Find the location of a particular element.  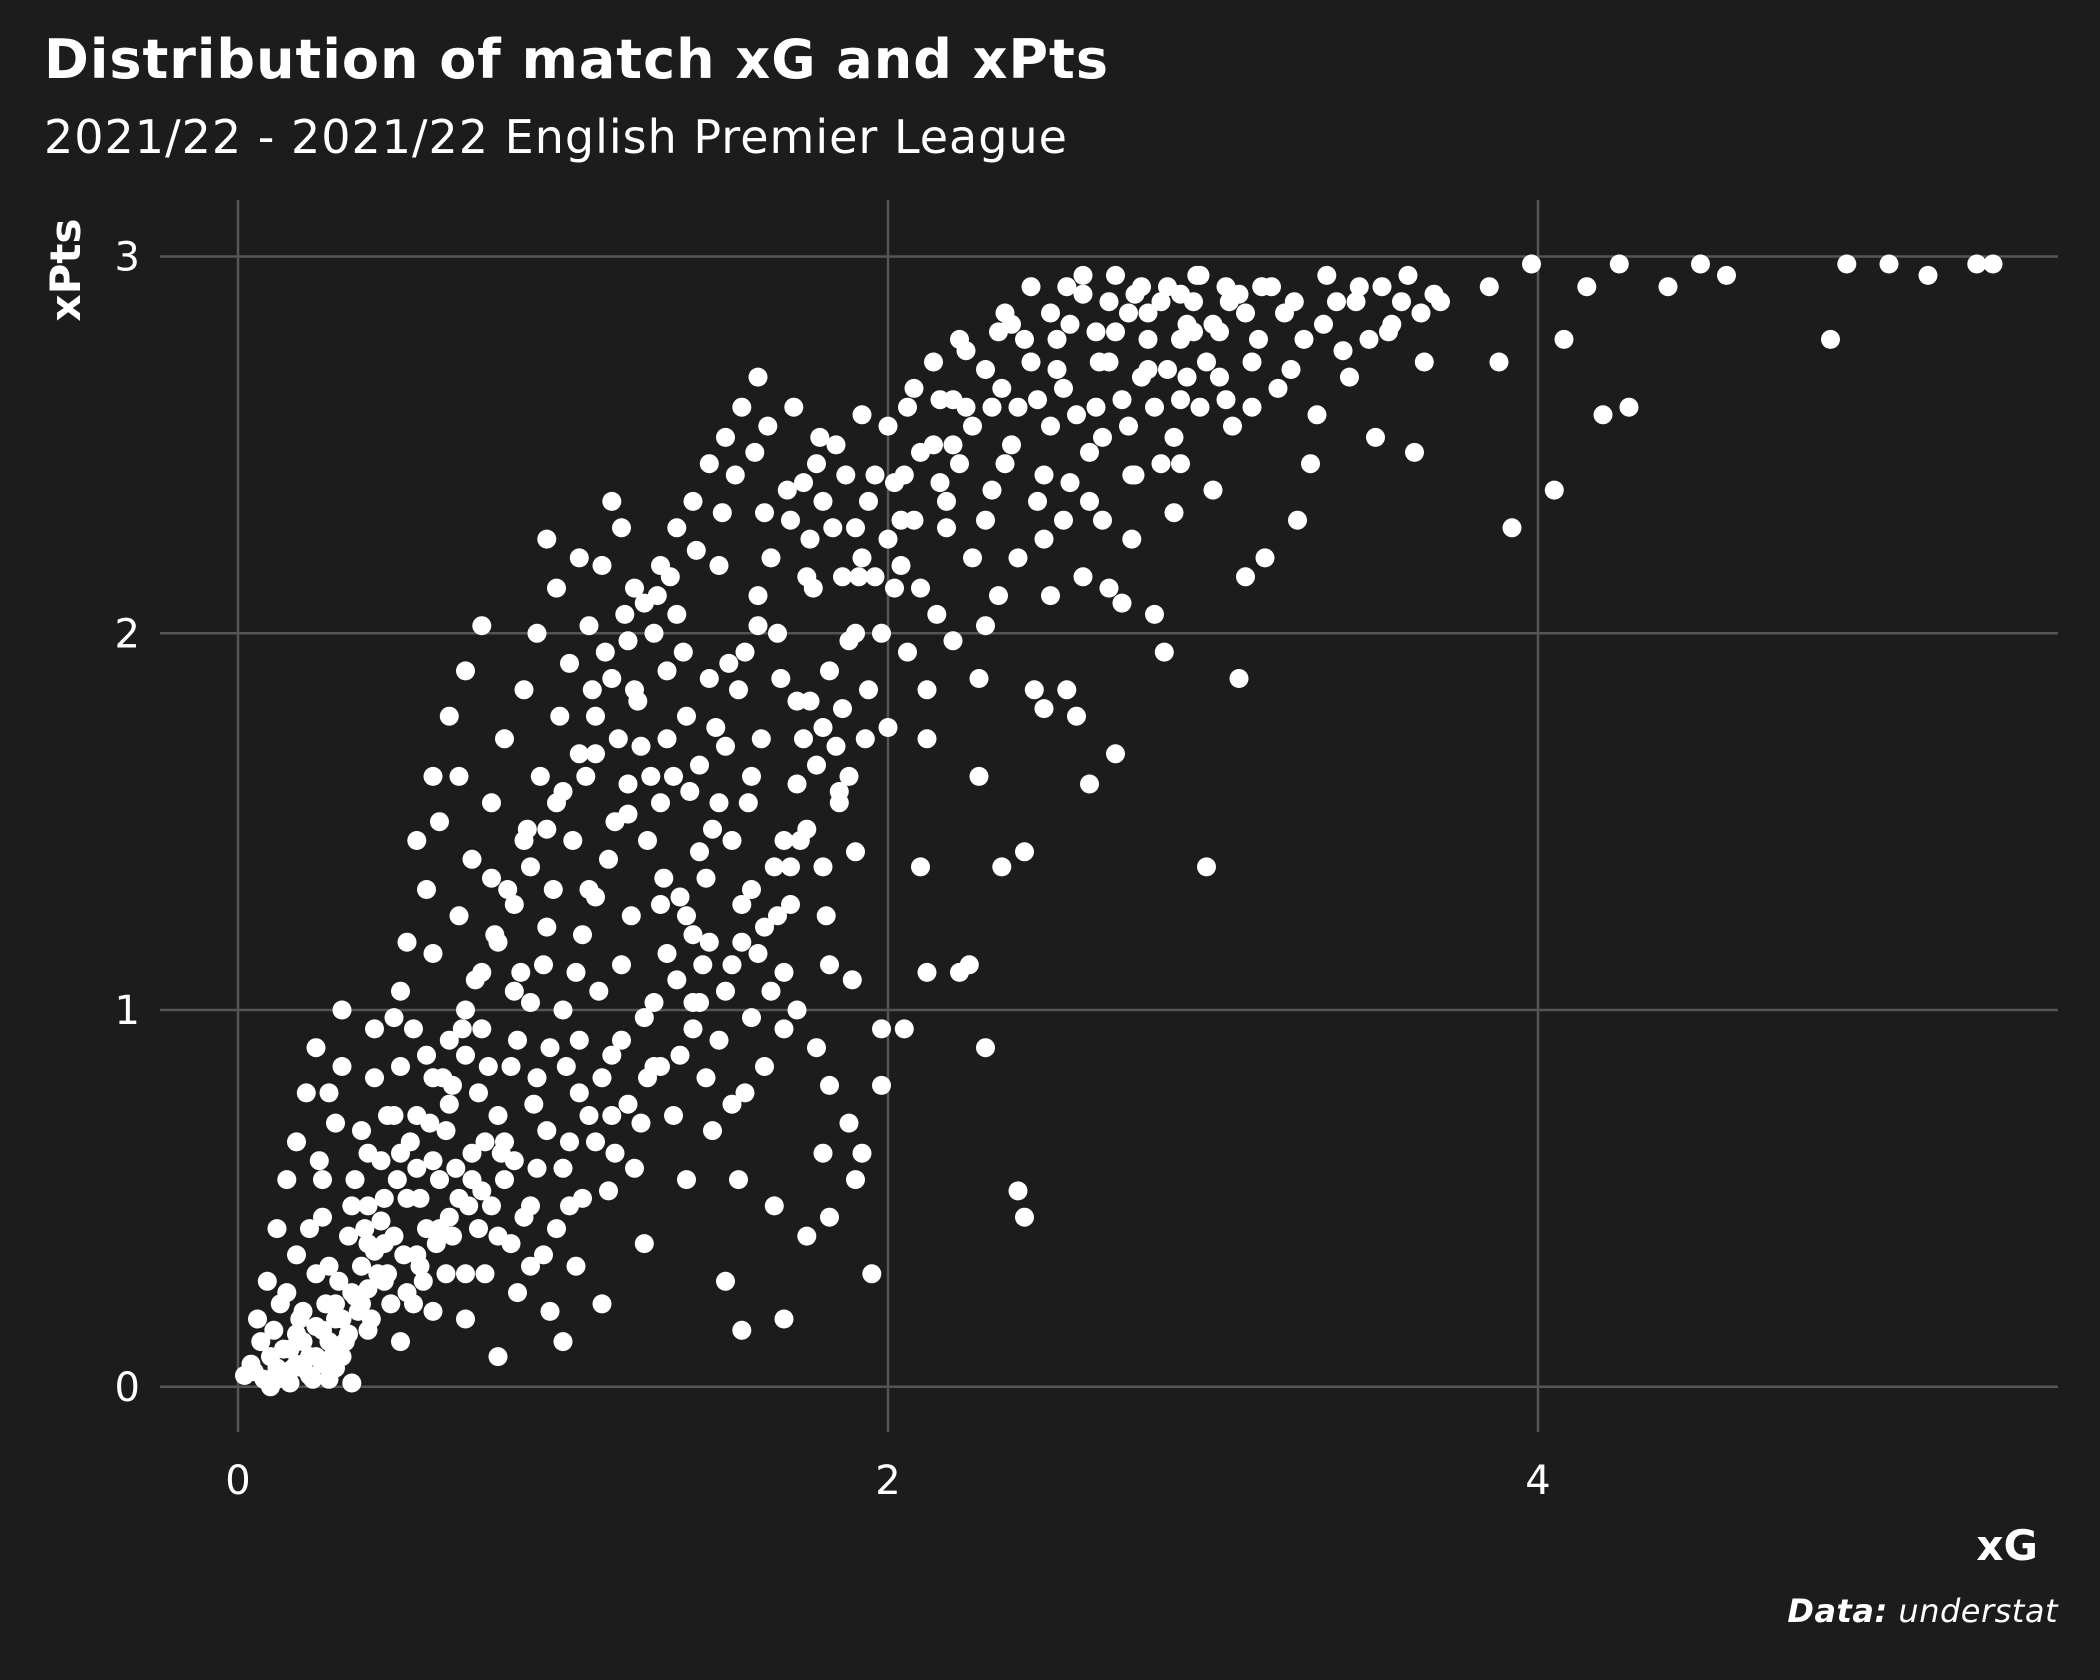

y-tick-label: 3 is located at coordinates (127, 258).